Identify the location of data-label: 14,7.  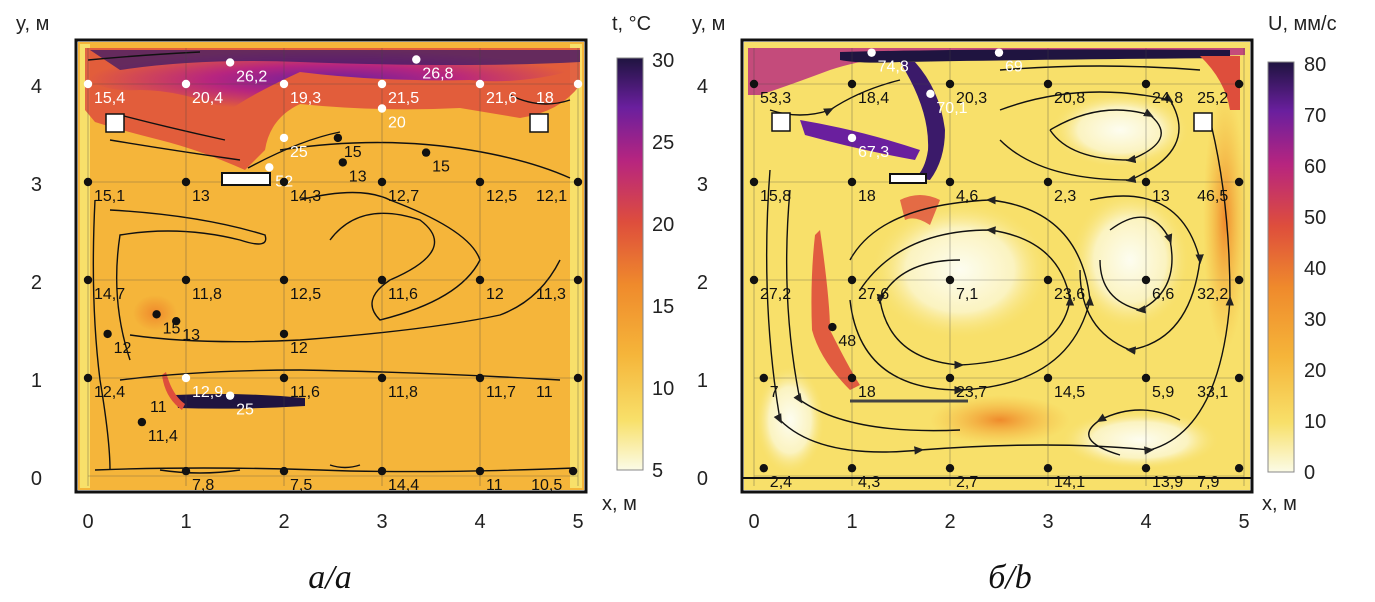
(109, 294).